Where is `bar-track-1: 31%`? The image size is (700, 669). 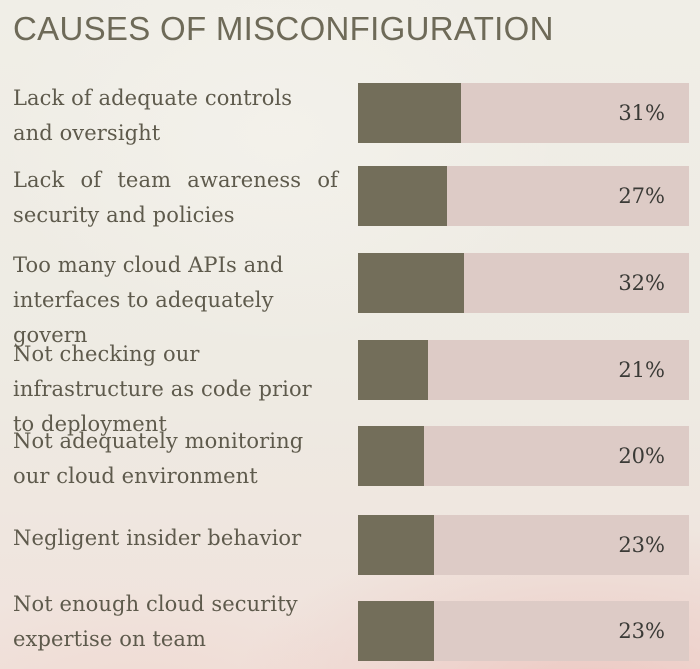 bar-track-1: 31% is located at coordinates (523, 113).